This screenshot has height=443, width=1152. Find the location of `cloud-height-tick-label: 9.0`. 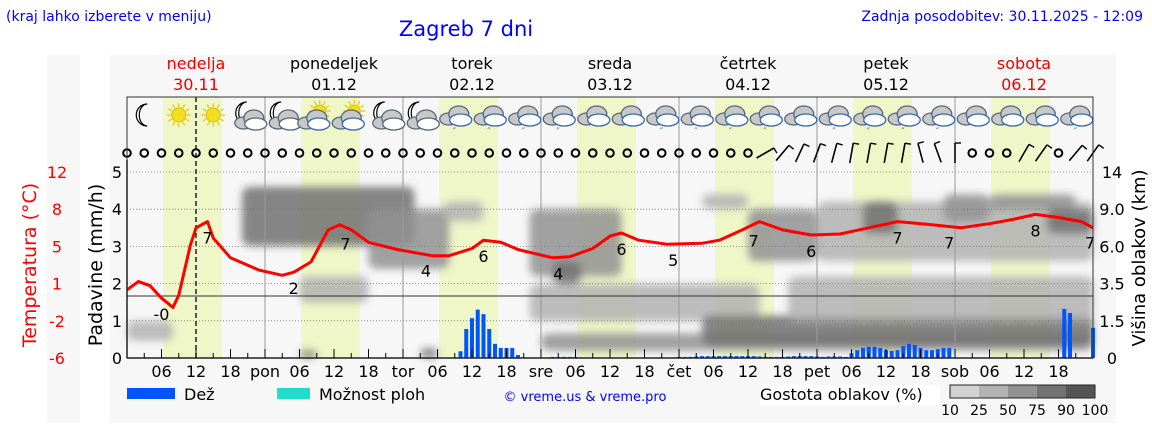

cloud-height-tick-label: 9.0 is located at coordinates (1111, 209).